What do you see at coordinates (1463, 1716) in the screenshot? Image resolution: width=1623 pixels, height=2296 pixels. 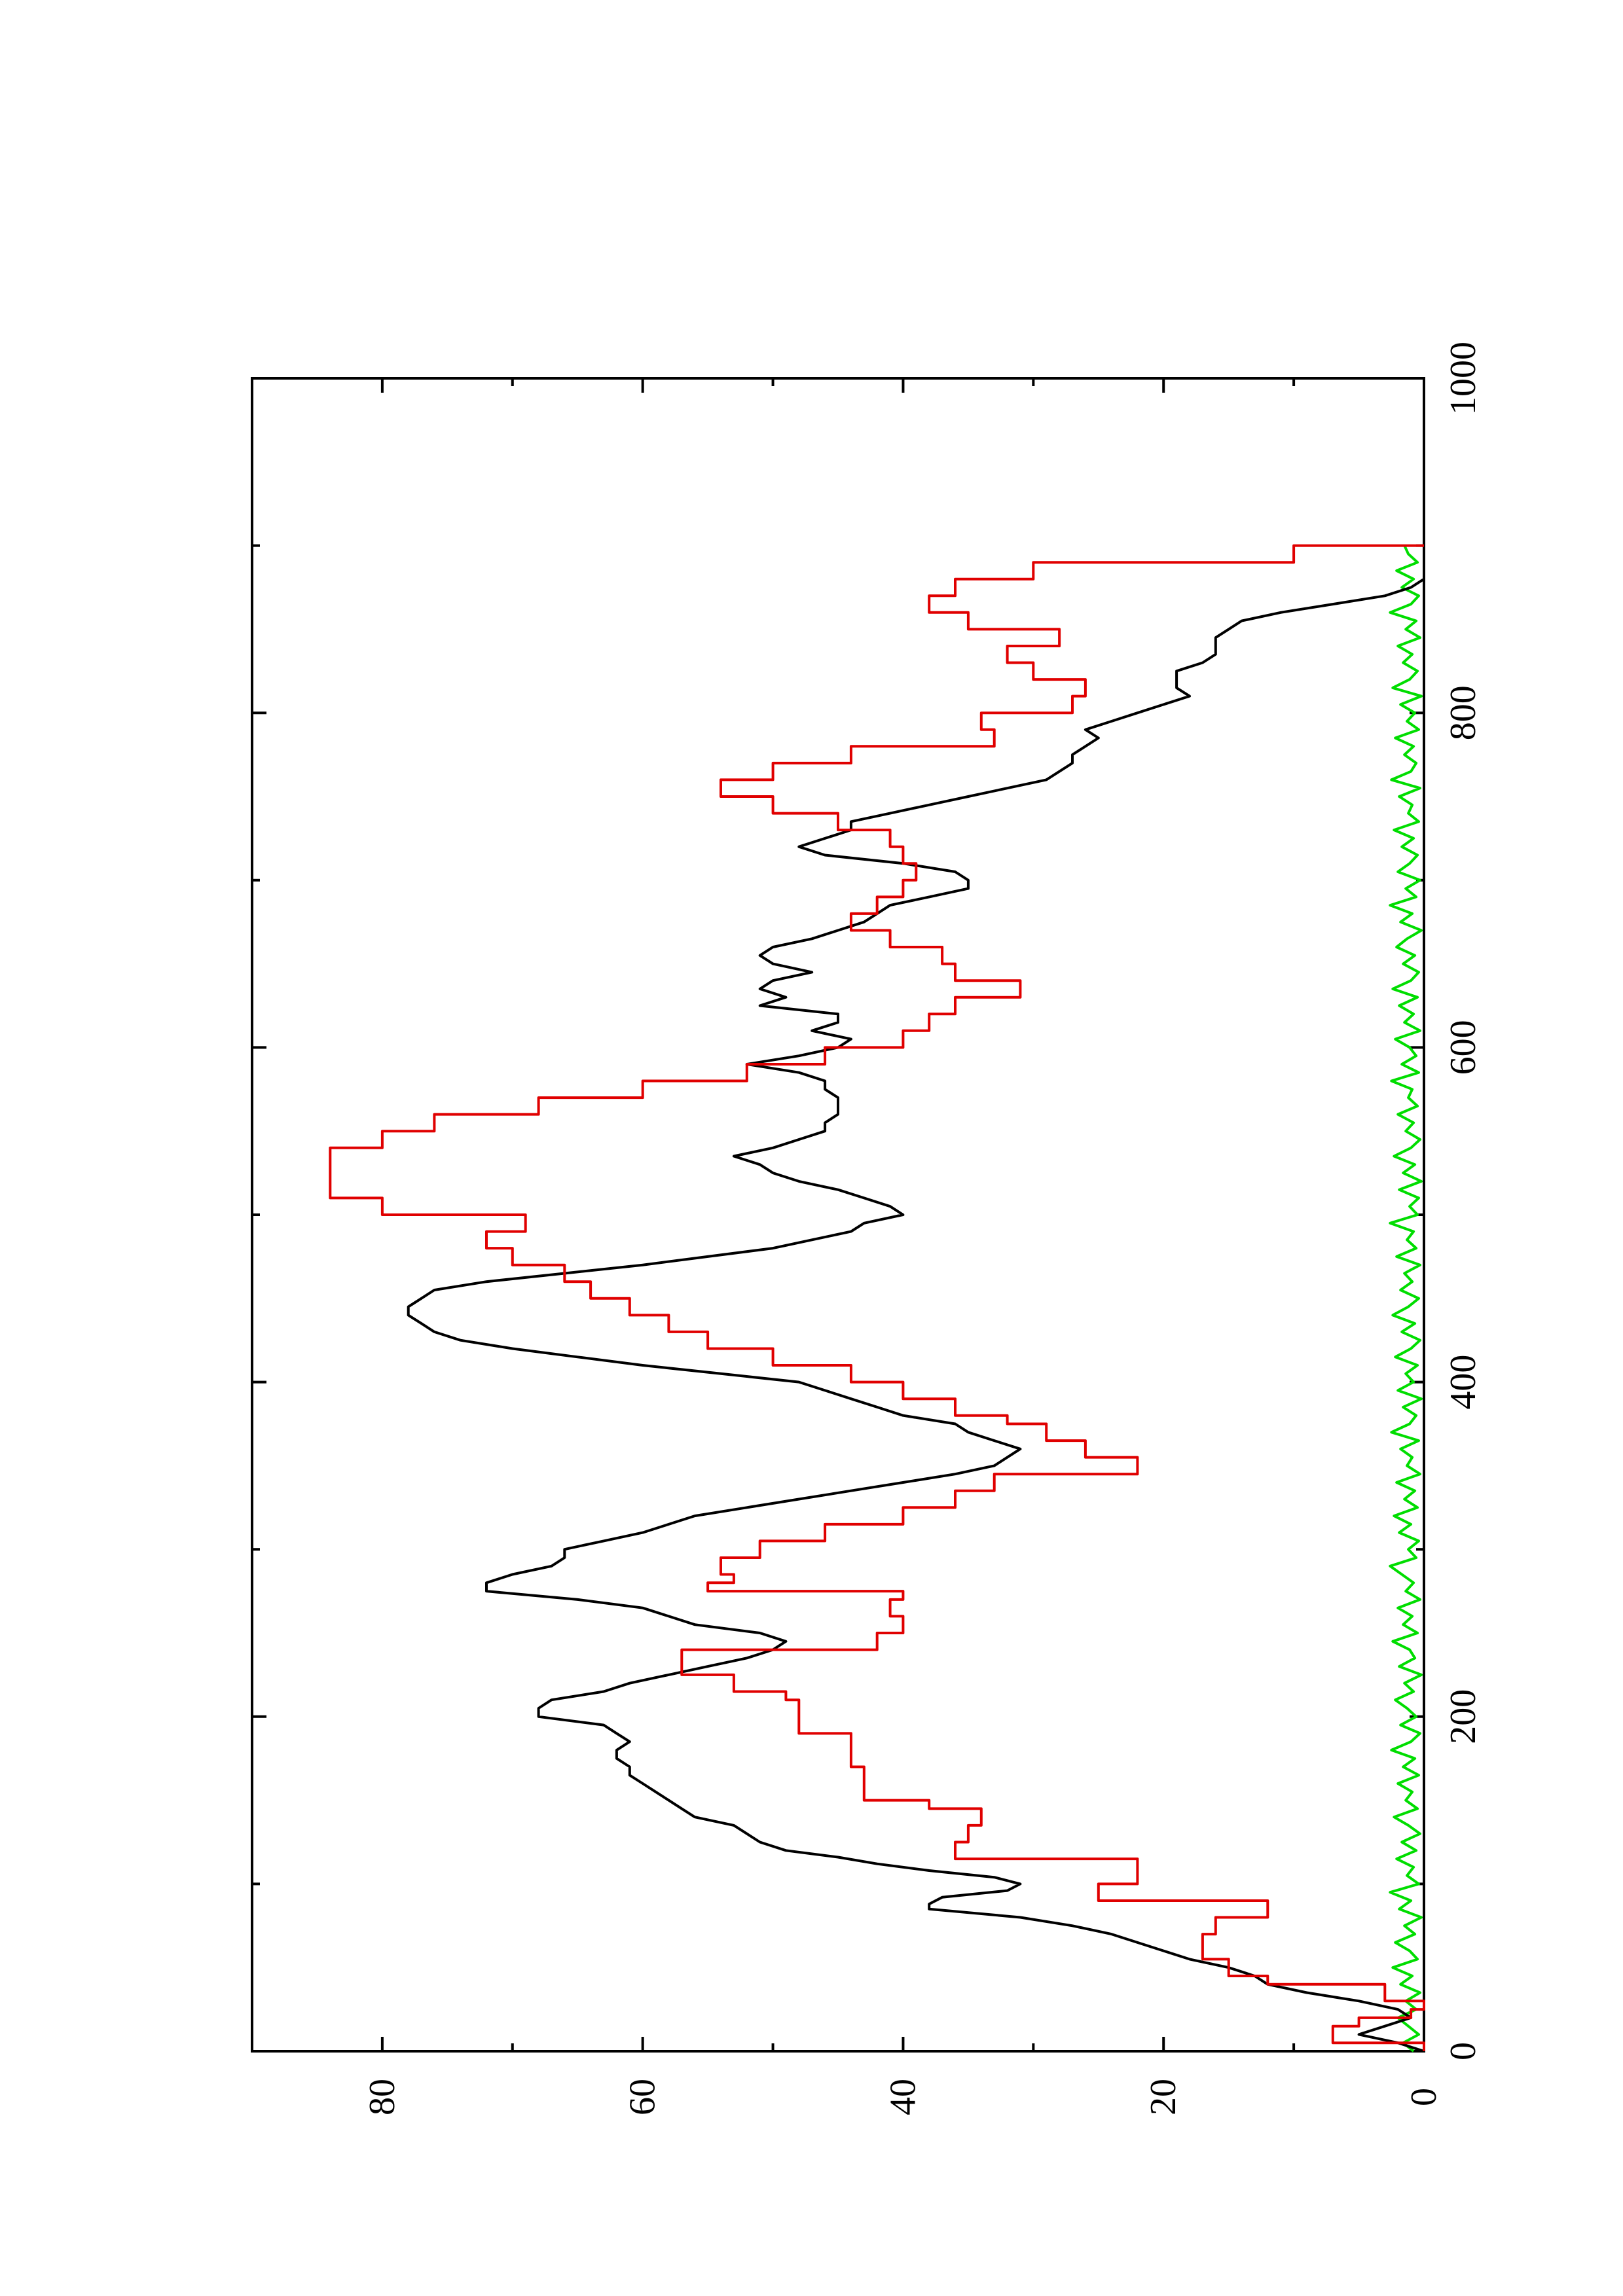 I see `x-tick-label: 200` at bounding box center [1463, 1716].